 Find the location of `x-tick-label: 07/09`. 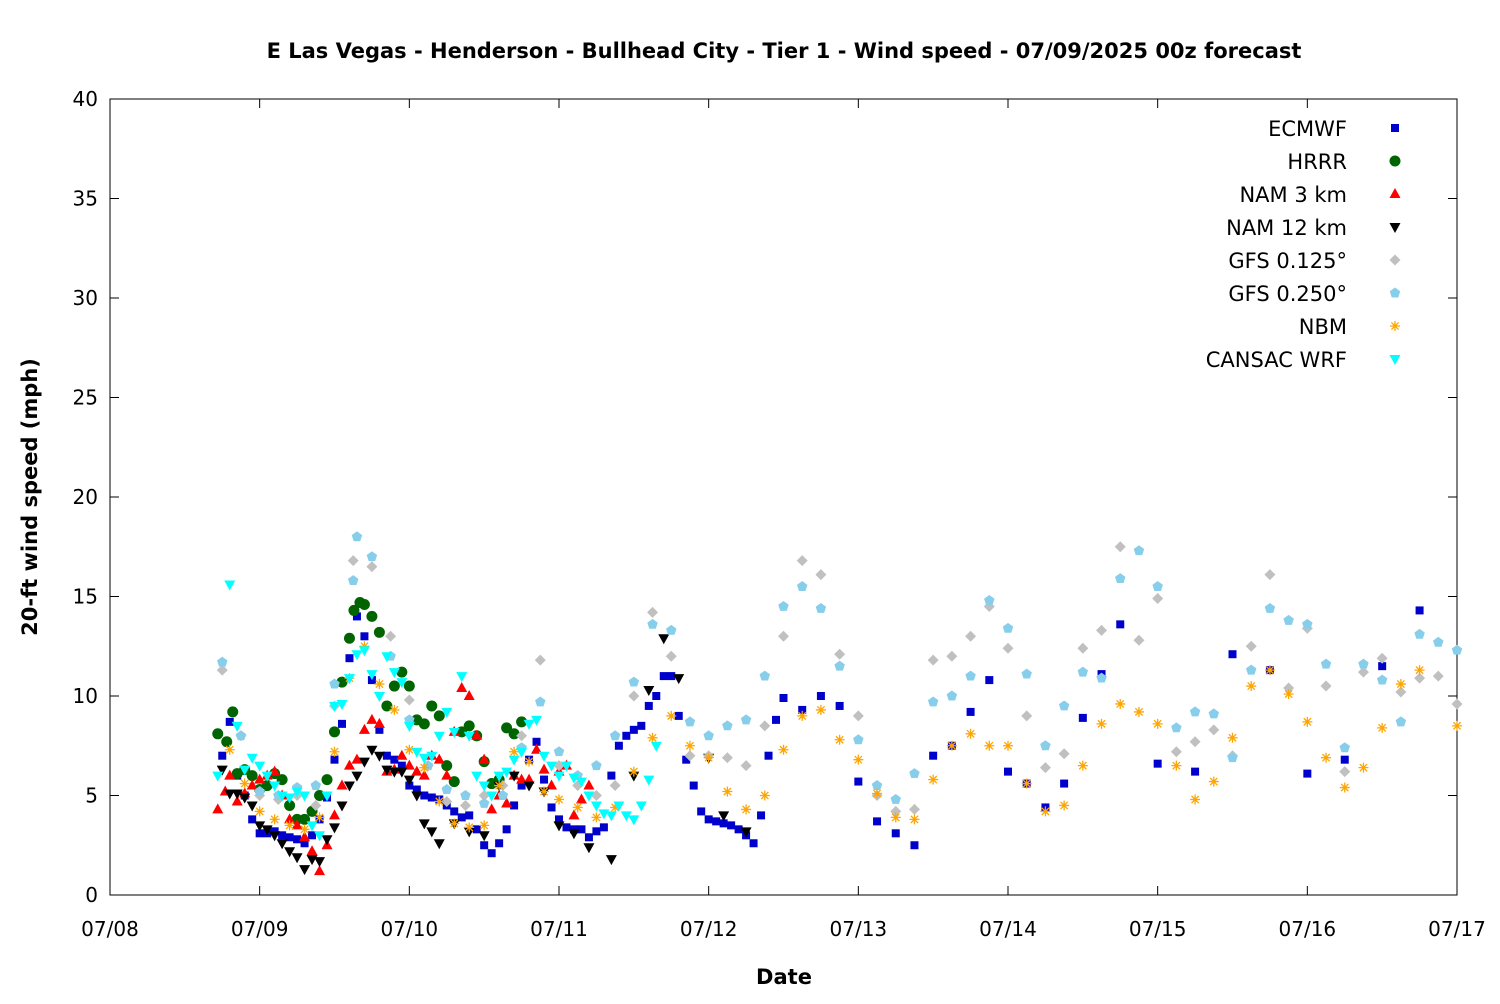

x-tick-label: 07/09 is located at coordinates (260, 929).